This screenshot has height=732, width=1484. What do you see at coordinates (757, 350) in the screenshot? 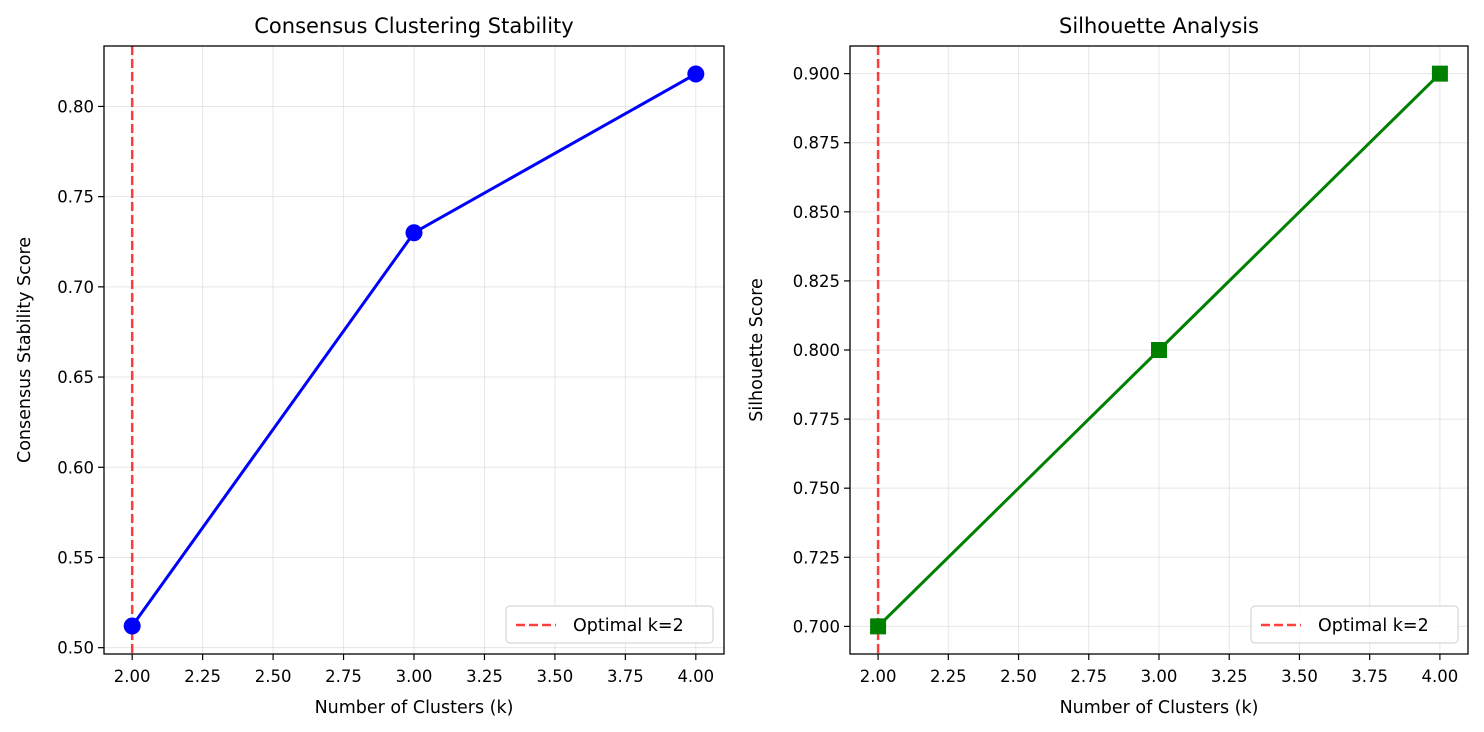
I see `y-axis-label: Silhouette Score` at bounding box center [757, 350].